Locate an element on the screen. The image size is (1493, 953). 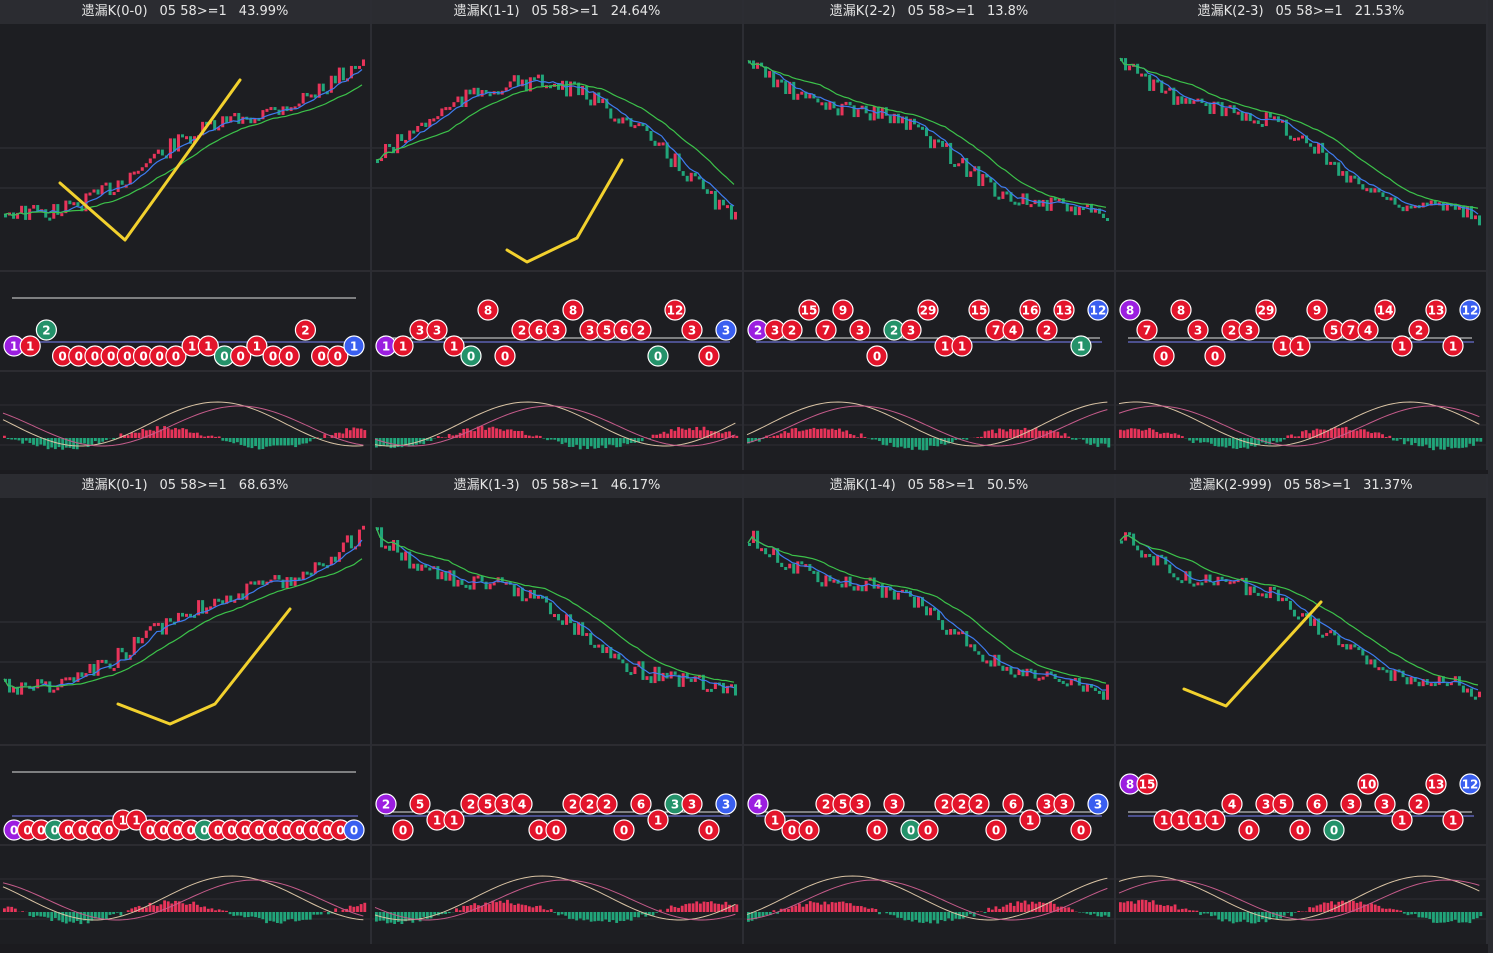
scrollbar is located at coordinates (1490, 476).